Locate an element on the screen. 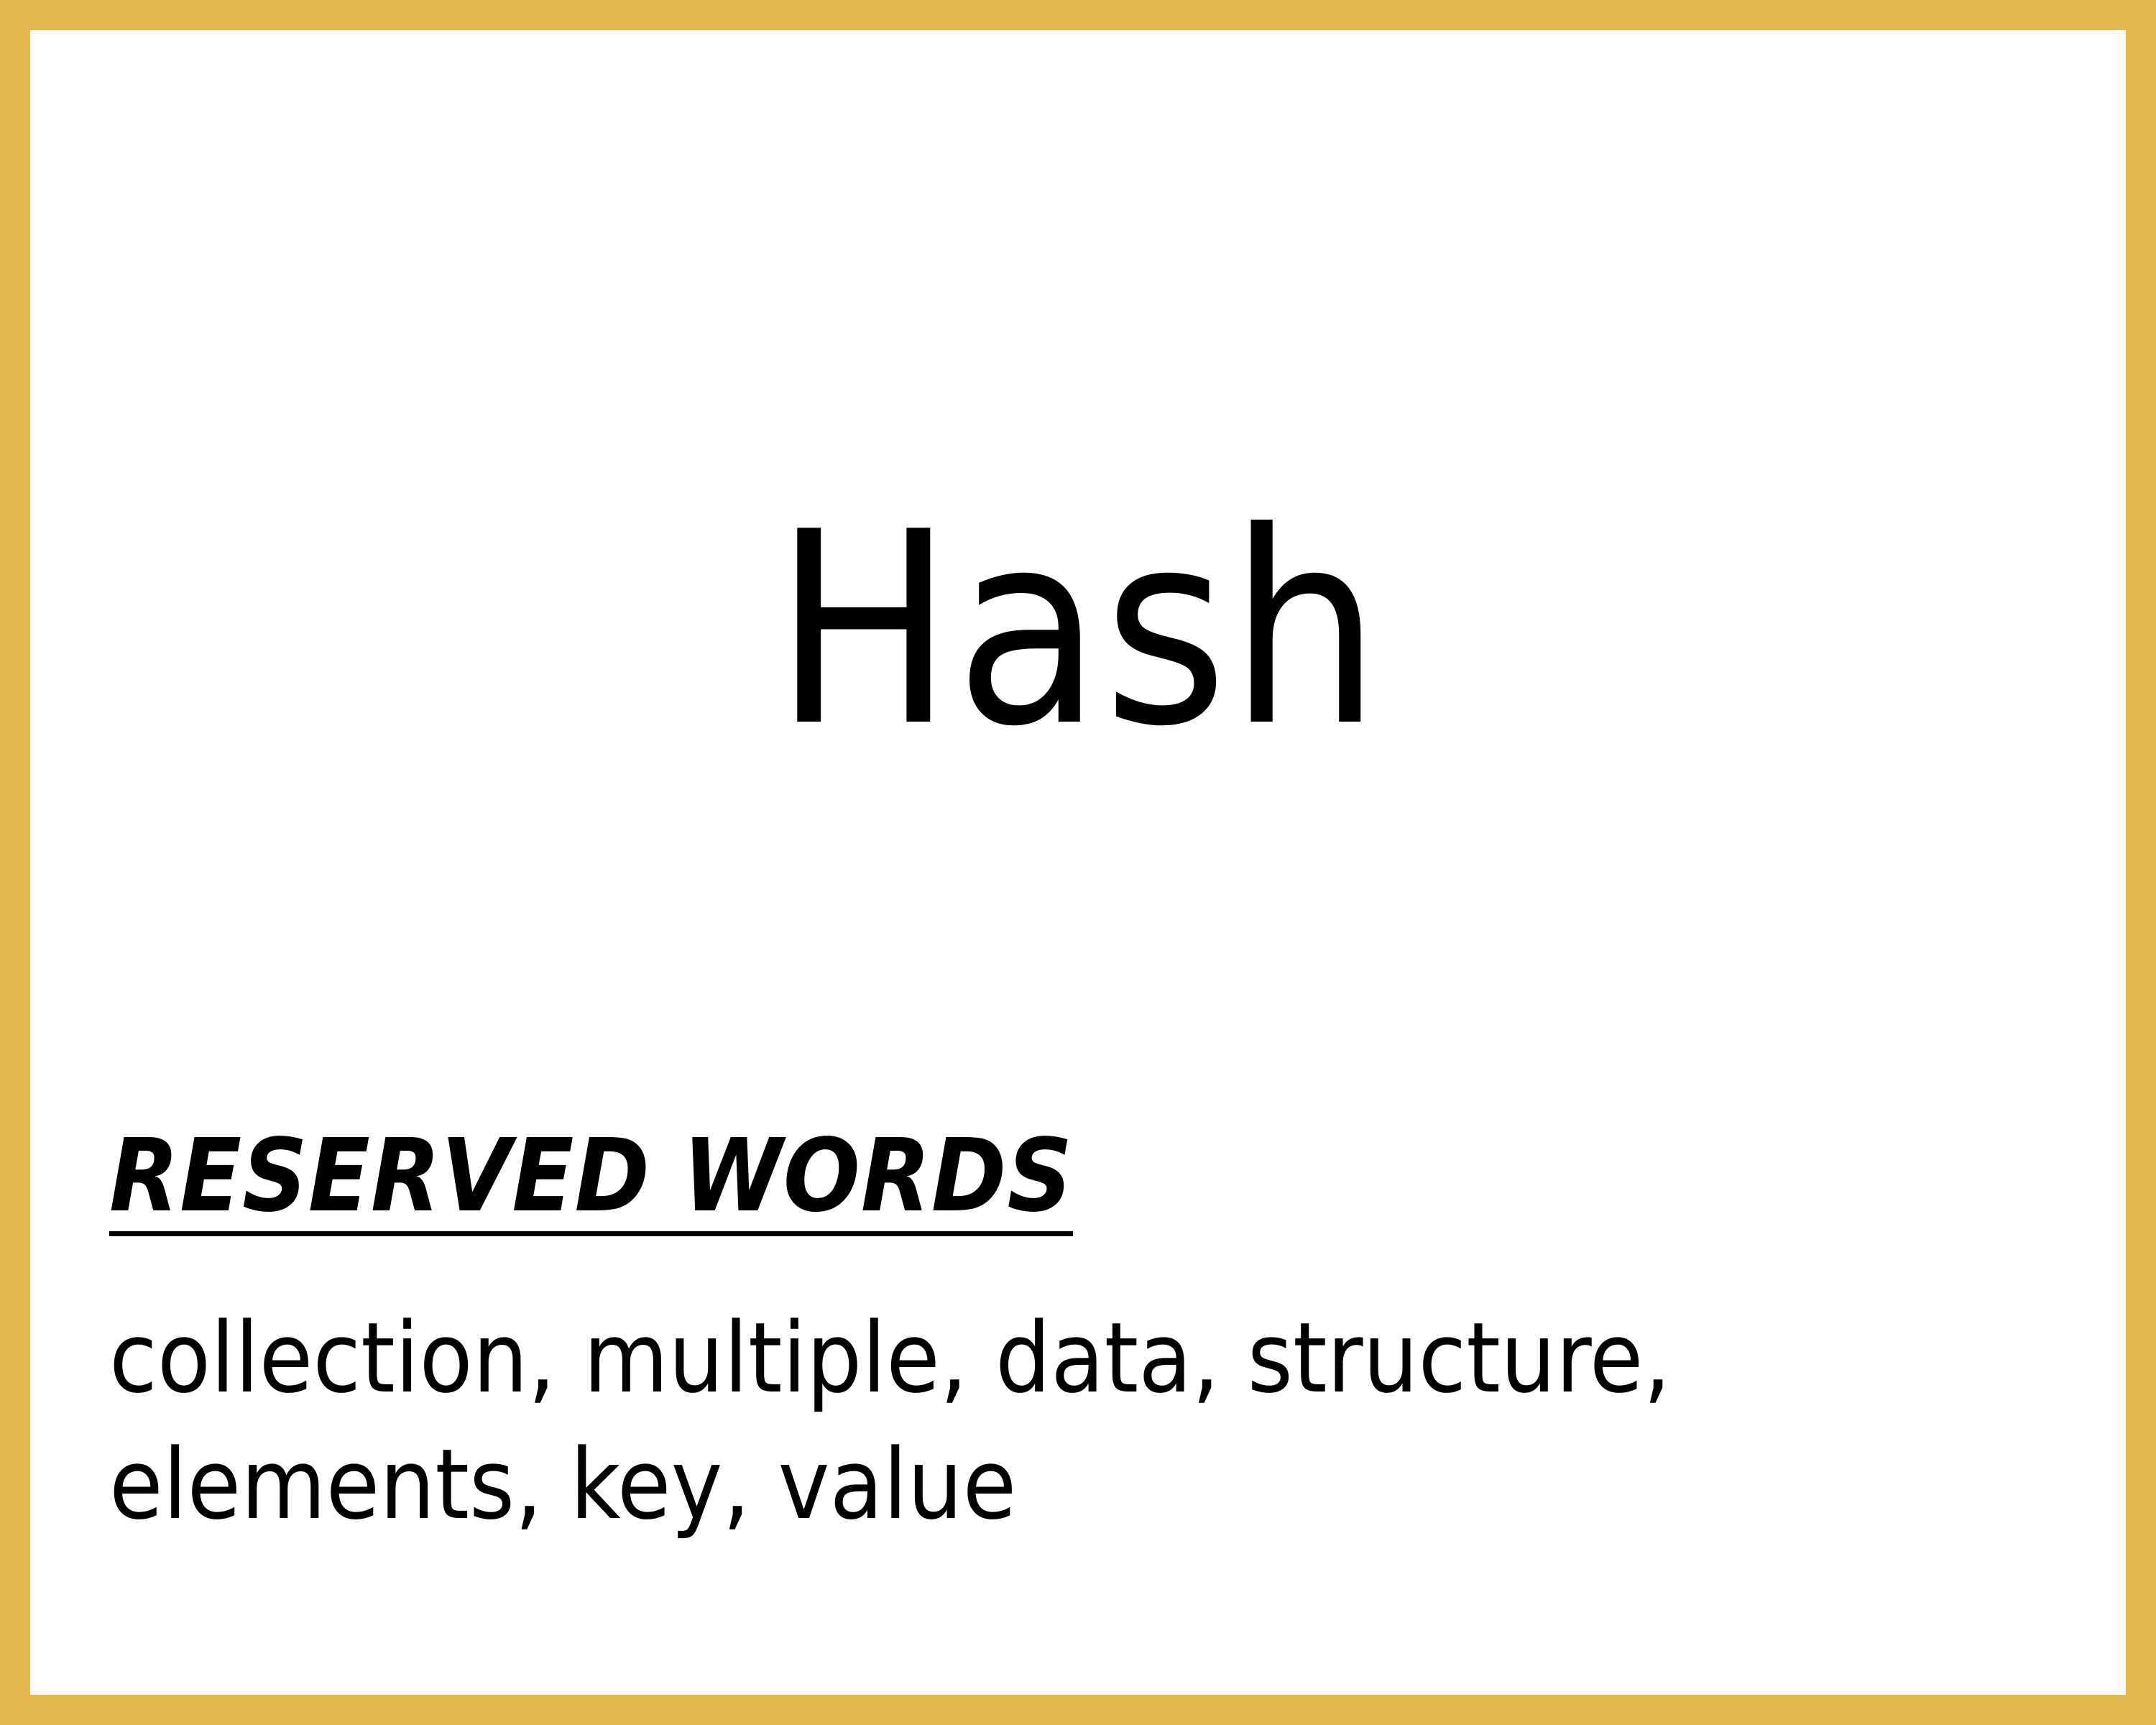  reserved-words-heading: RESERVED WORDS is located at coordinates (591, 1177).